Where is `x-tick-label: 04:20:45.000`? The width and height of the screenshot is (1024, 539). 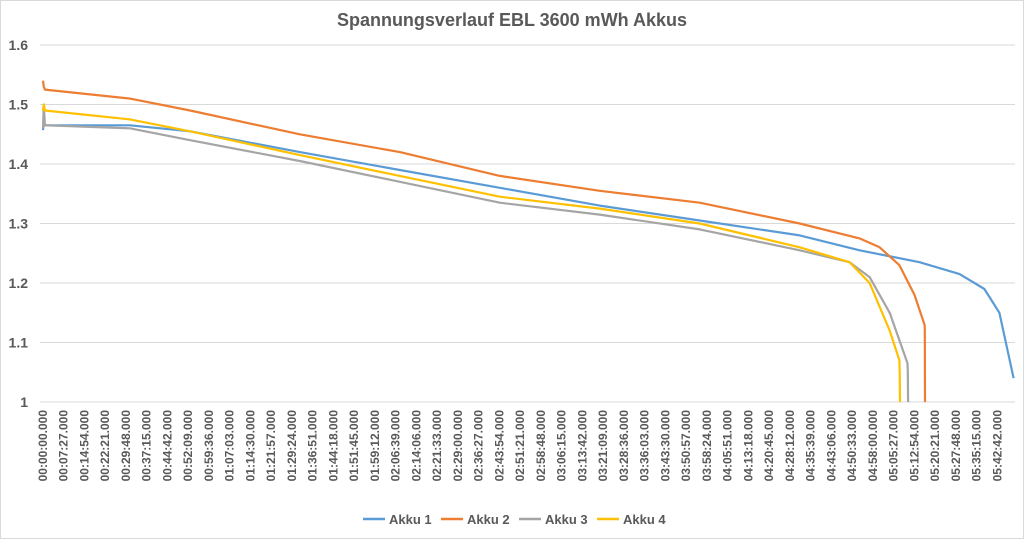
x-tick-label: 04:20:45.000 is located at coordinates (769, 446).